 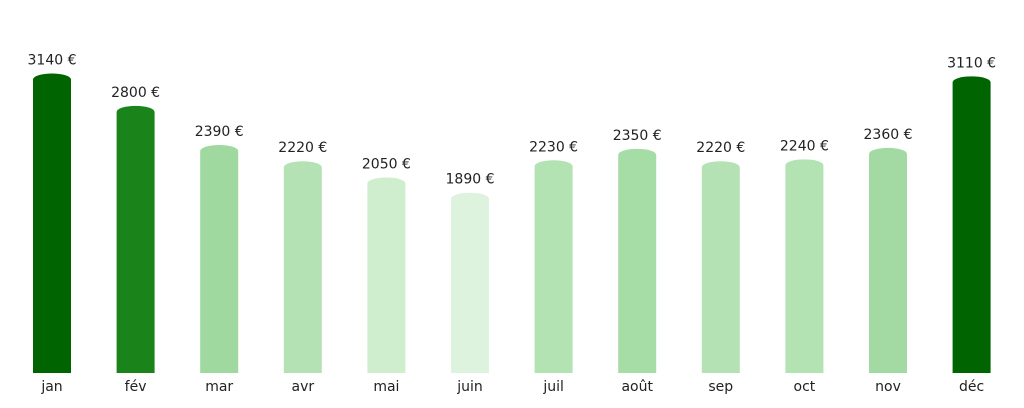 I want to click on x-tick-label: mar, so click(x=219, y=387).